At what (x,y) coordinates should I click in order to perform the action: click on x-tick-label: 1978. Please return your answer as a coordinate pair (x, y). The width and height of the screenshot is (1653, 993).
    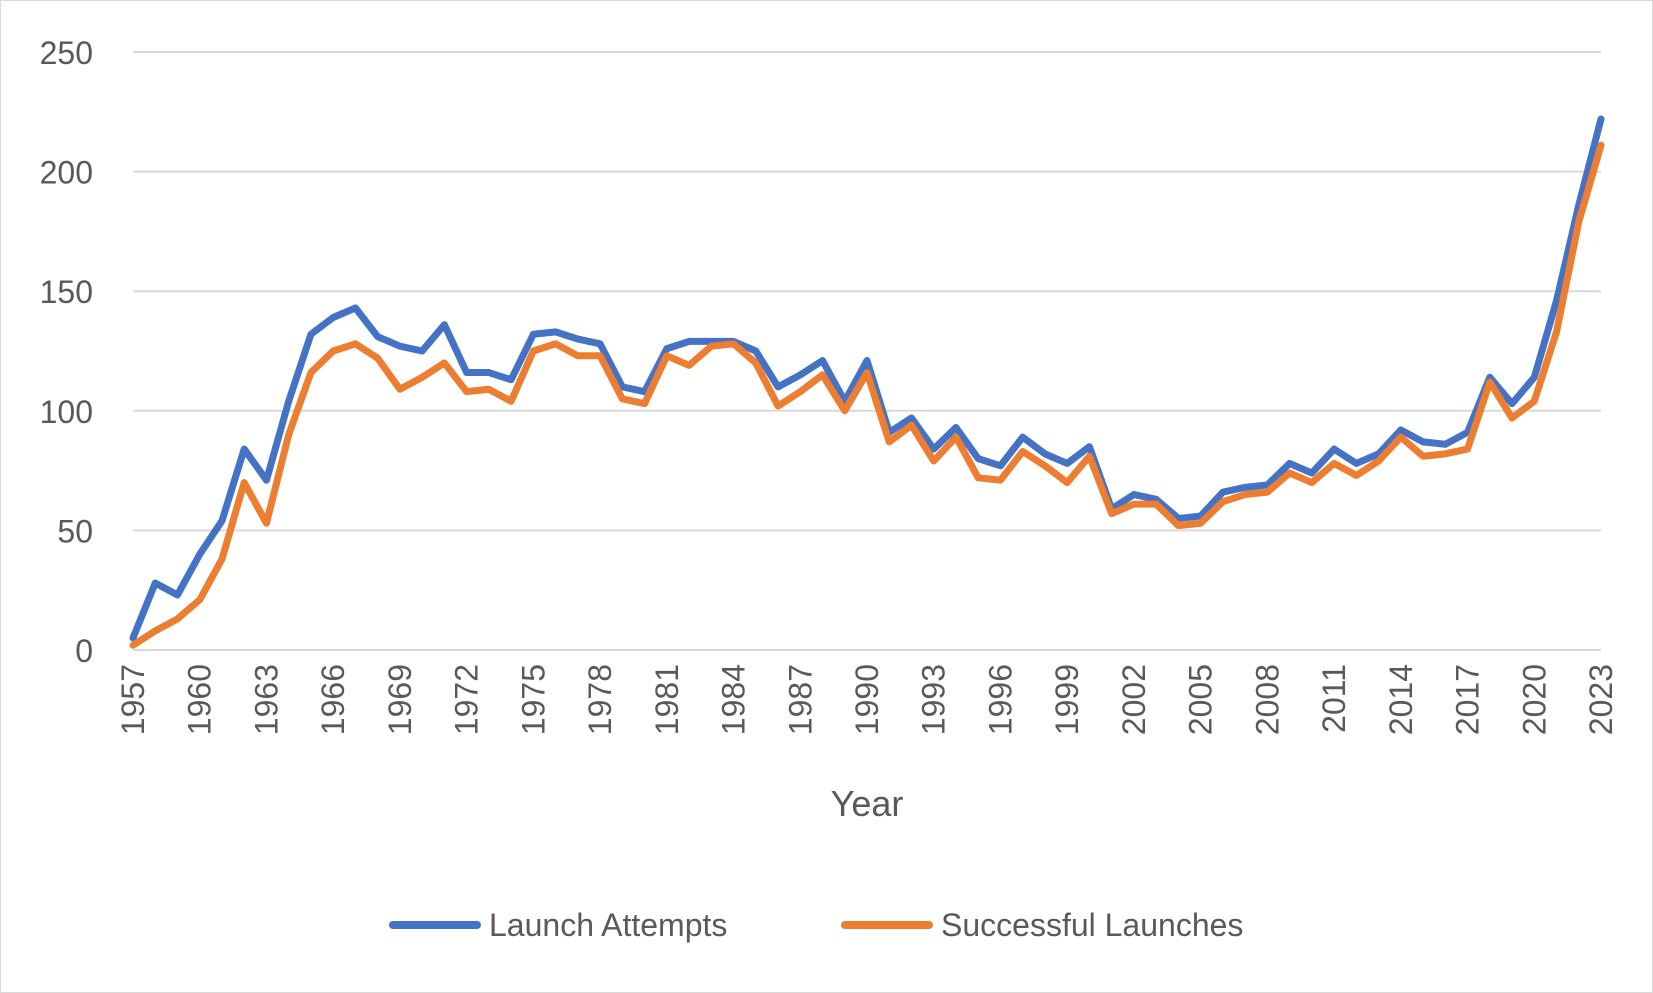
    Looking at the image, I should click on (600, 699).